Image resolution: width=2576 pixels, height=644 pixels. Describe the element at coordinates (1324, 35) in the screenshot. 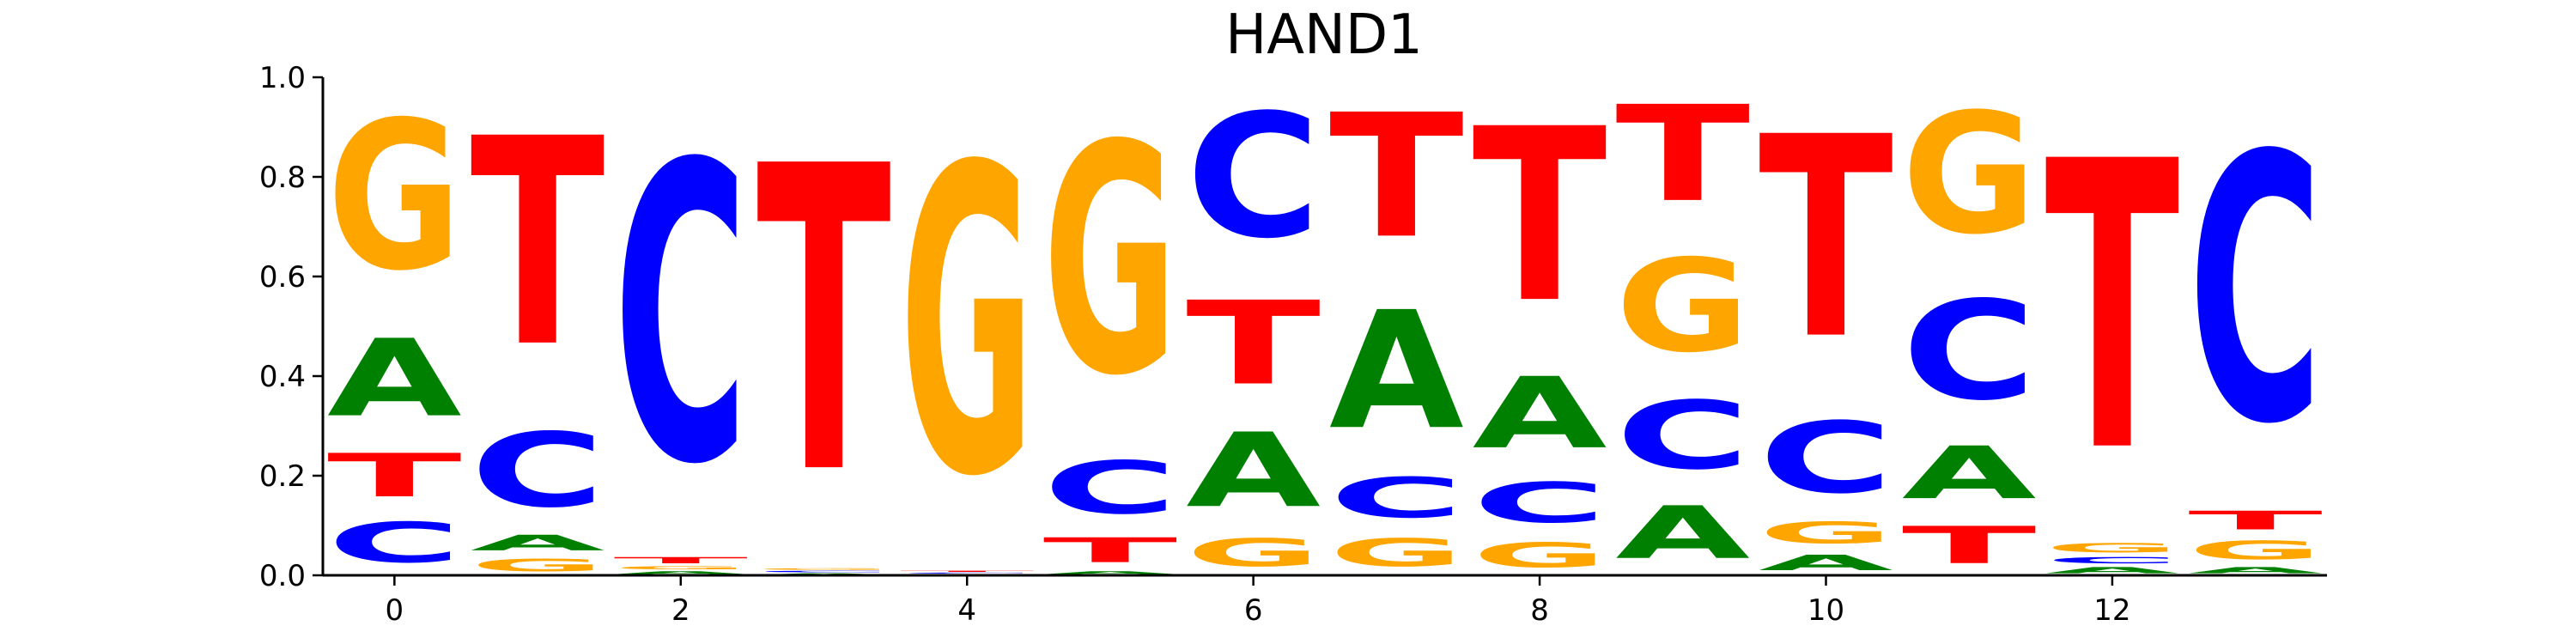

I see `chart-title: HAND1` at that location.